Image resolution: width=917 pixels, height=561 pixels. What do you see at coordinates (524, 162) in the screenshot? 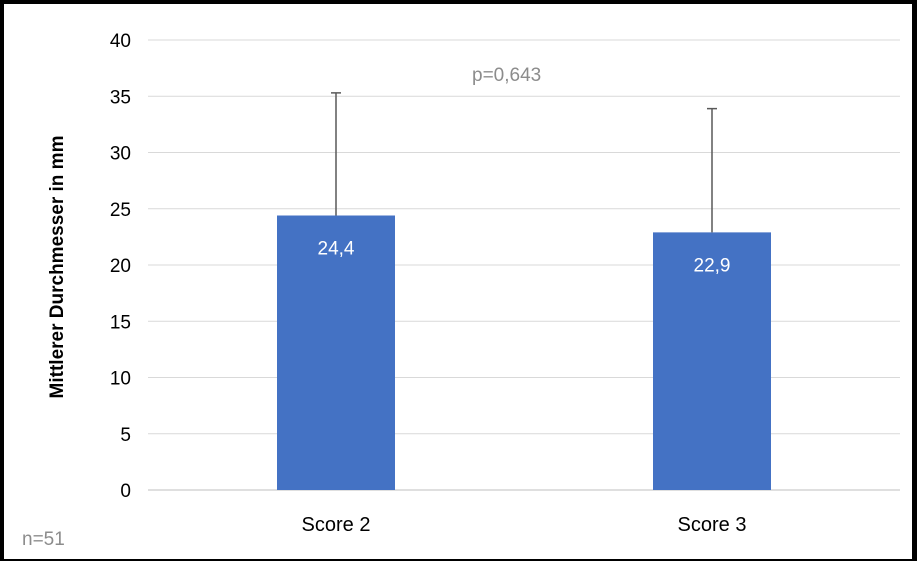
I see `error-bars` at bounding box center [524, 162].